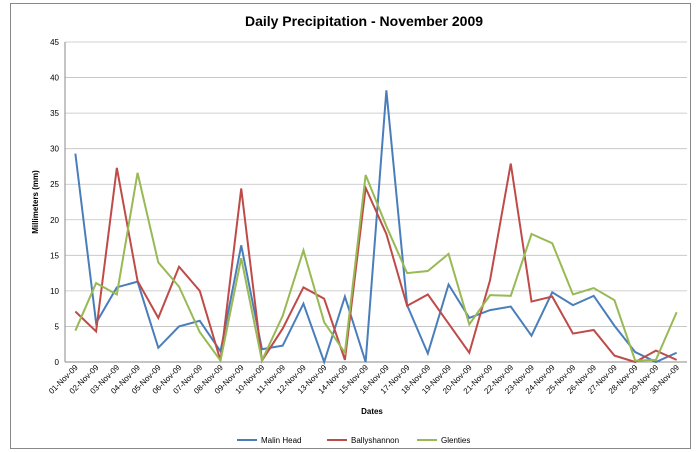 The width and height of the screenshot is (697, 452). Describe the element at coordinates (364, 21) in the screenshot. I see `chart-title: Daily Precipitation - November 2009` at that location.